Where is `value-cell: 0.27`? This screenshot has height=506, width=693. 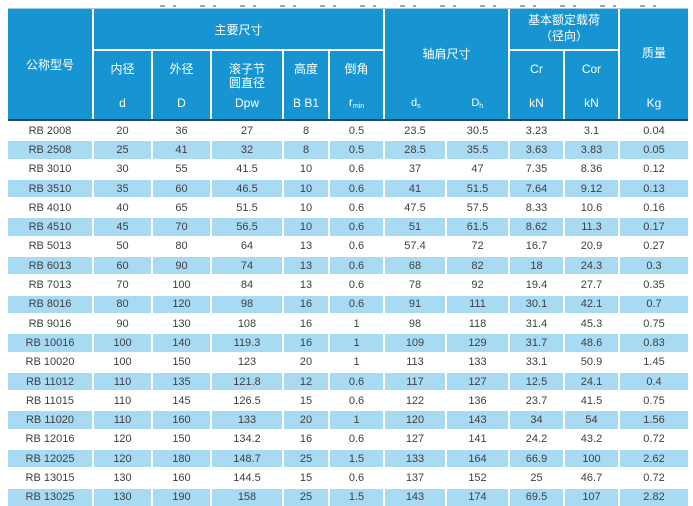 value-cell: 0.27 is located at coordinates (654, 246).